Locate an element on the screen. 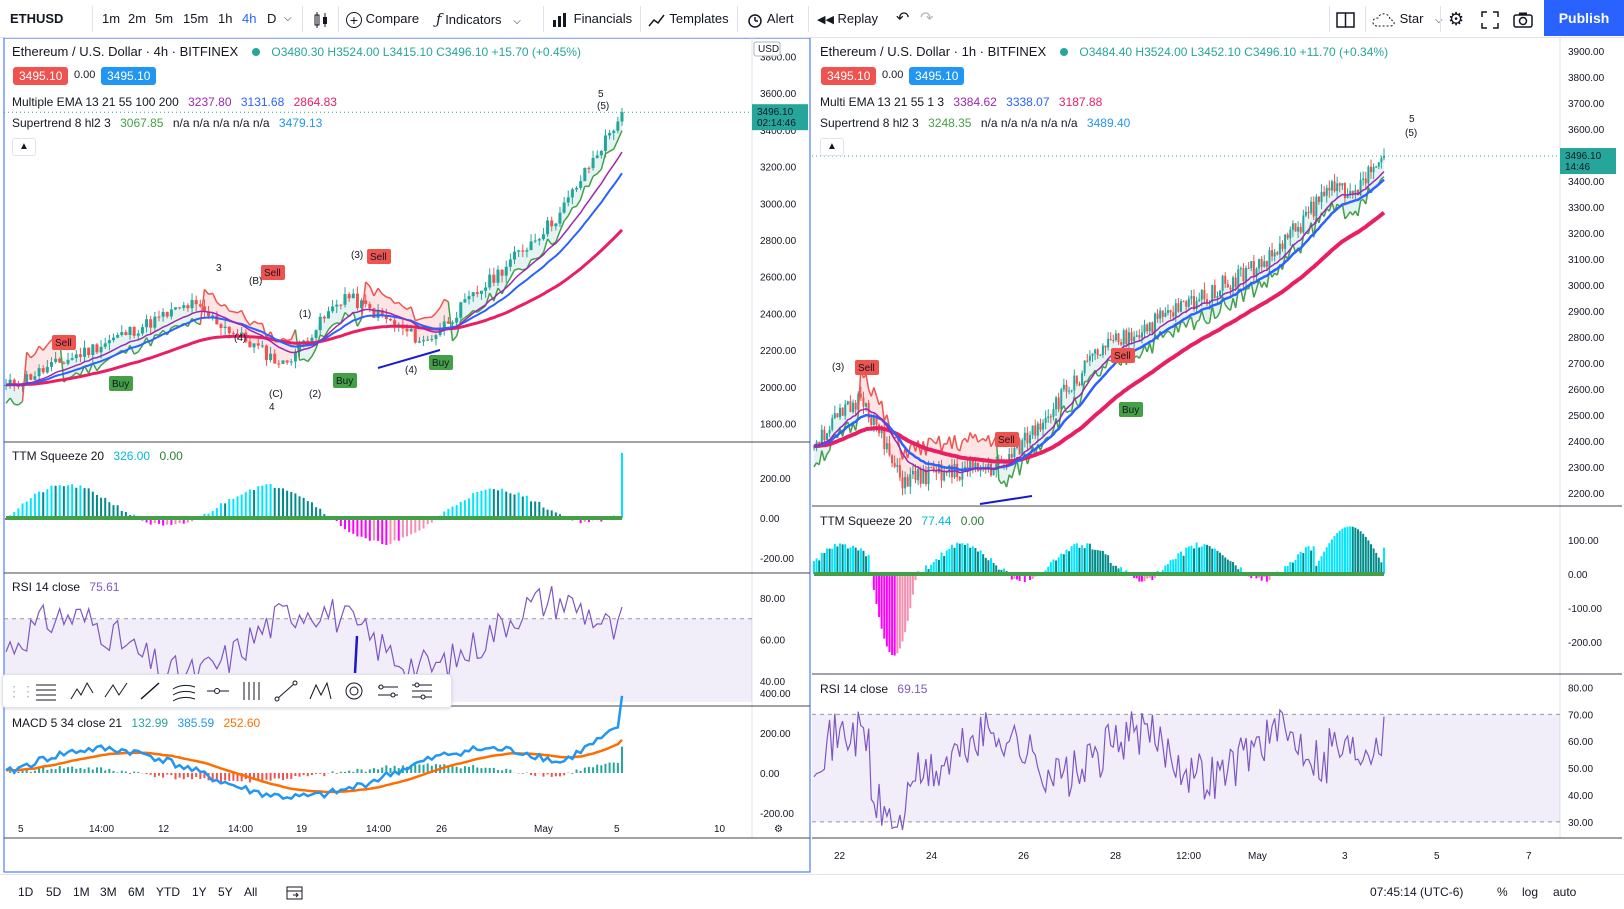 Image resolution: width=1624 pixels, height=909 pixels. drag-handle-icon: ⋮⋮ is located at coordinates (21, 691).